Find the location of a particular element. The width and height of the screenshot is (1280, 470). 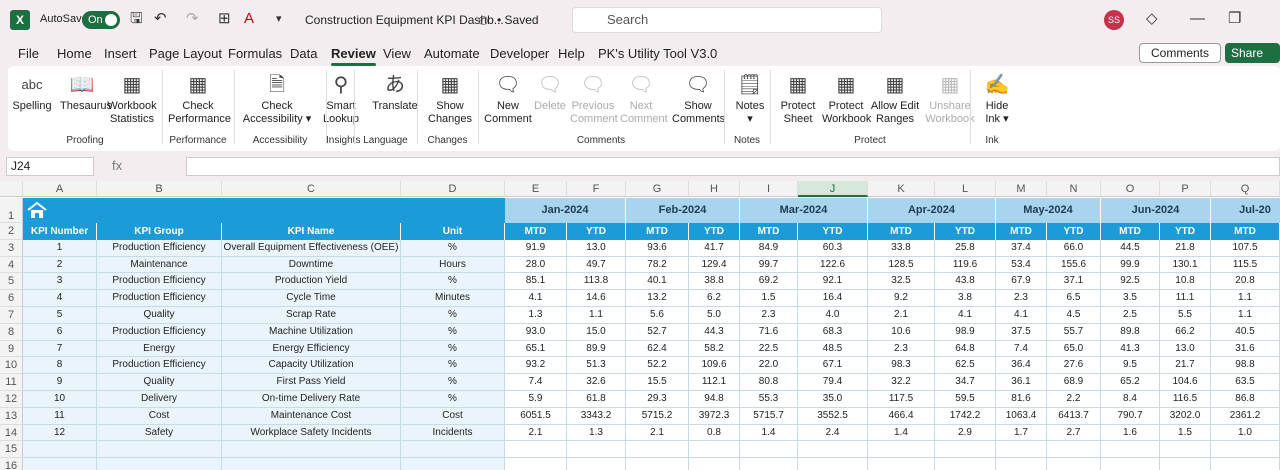

ytd-value-cell: 98.9 is located at coordinates (965, 332).